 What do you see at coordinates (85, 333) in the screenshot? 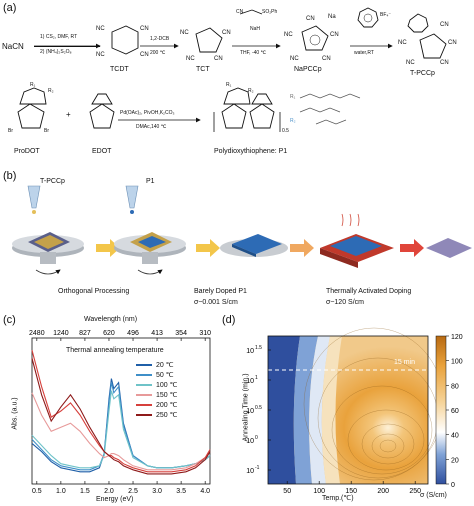
I see `top-tick-label-c: 827` at bounding box center [85, 333].